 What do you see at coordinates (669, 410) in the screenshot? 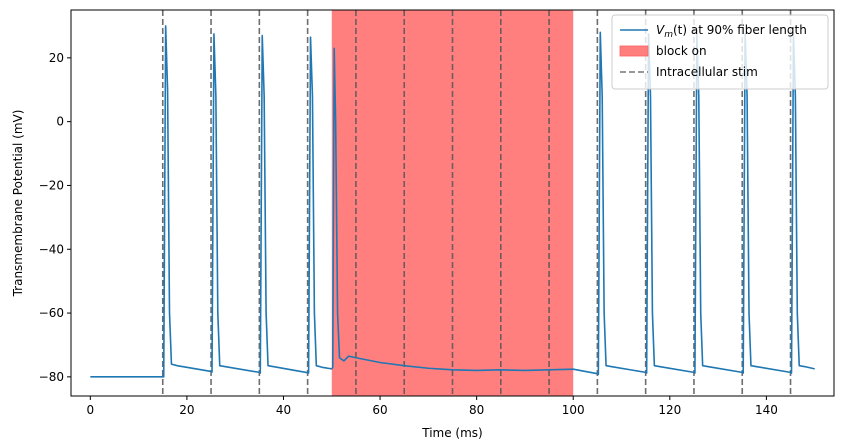
I see `x-tick-label: 120` at bounding box center [669, 410].